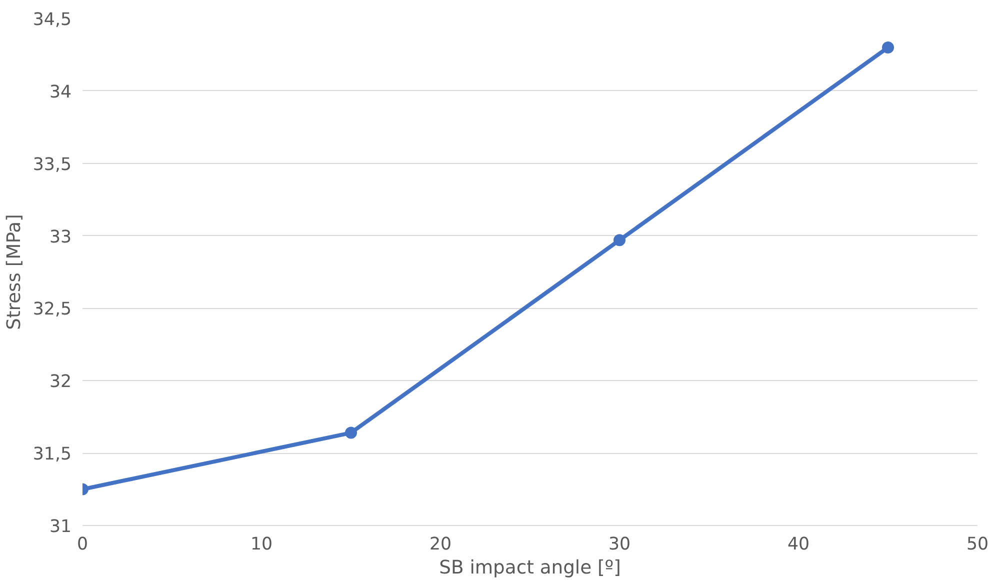 This screenshot has width=992, height=581. Describe the element at coordinates (52, 164) in the screenshot. I see `y-tick-label: 33,5` at that location.